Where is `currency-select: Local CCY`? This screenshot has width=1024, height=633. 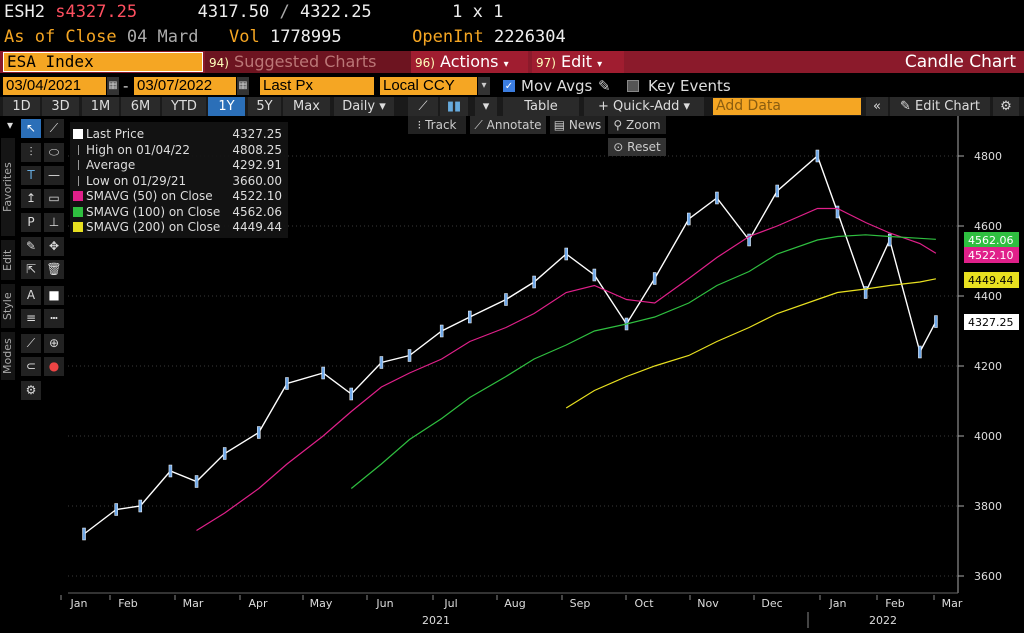 currency-select: Local CCY is located at coordinates (428, 86).